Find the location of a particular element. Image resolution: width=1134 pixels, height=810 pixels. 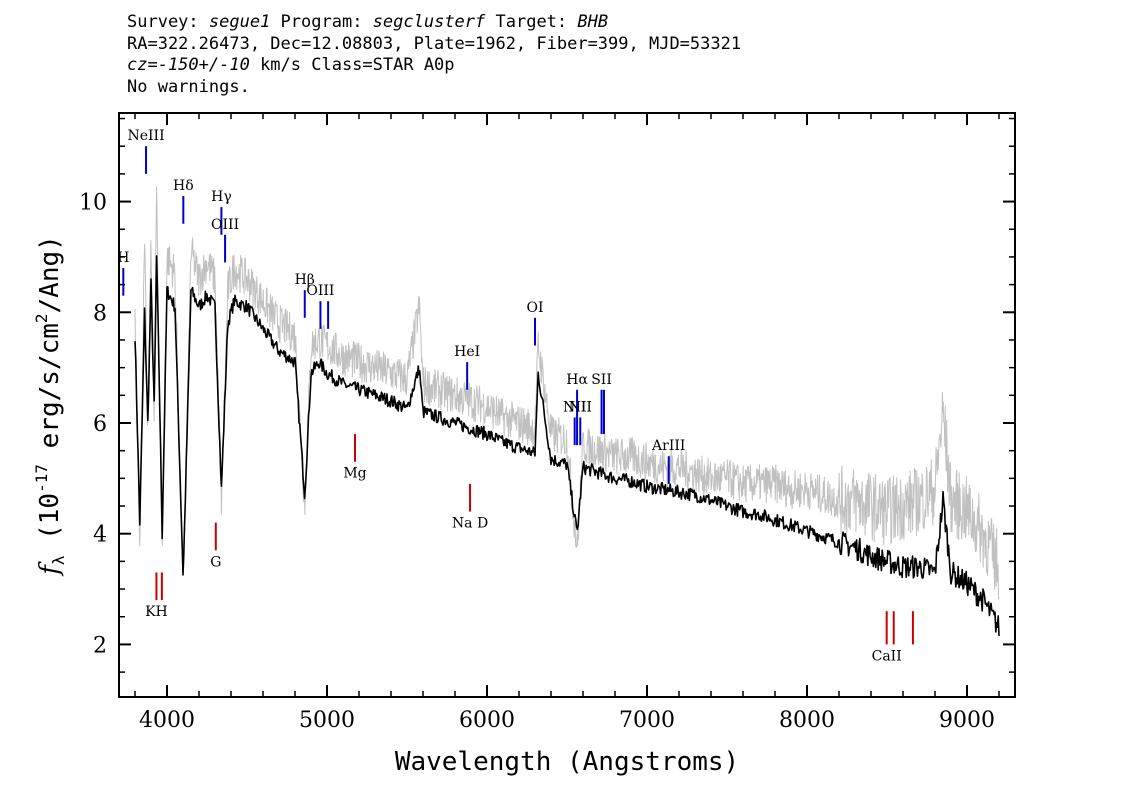

x-tick-label: 6000 is located at coordinates (487, 720).